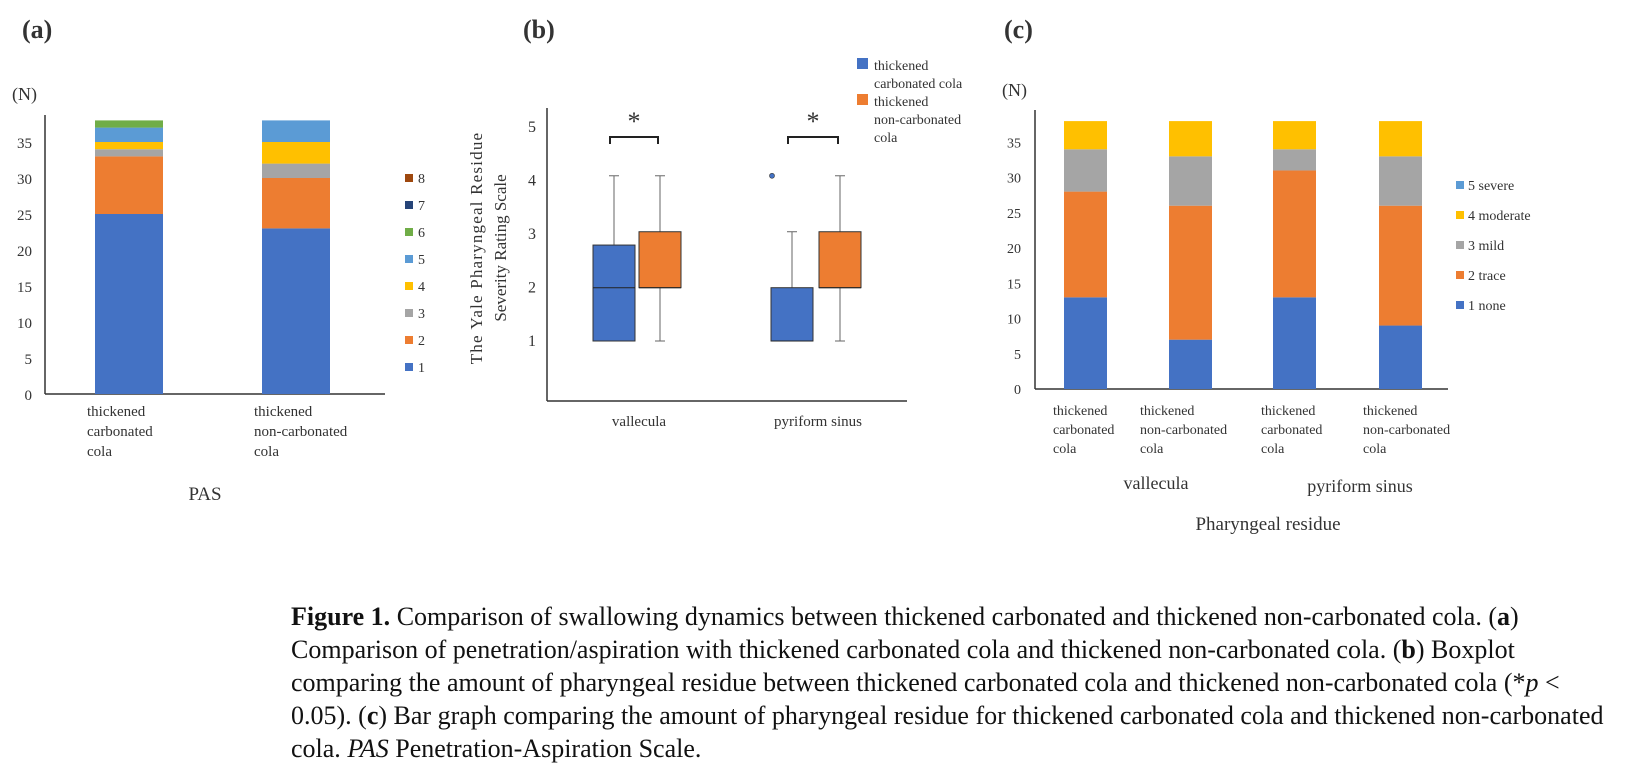 The image size is (1639, 778). What do you see at coordinates (24, 324) in the screenshot?
I see `panel-a-y-tick-label: 10` at bounding box center [24, 324].